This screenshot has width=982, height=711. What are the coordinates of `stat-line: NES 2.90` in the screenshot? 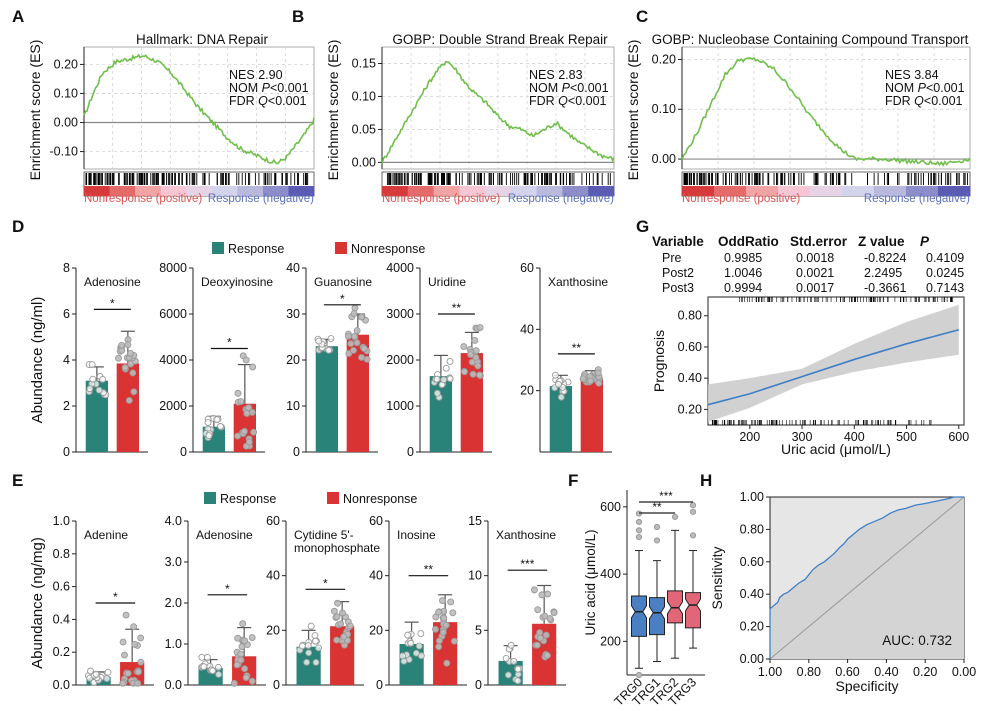 It's located at (256, 75).